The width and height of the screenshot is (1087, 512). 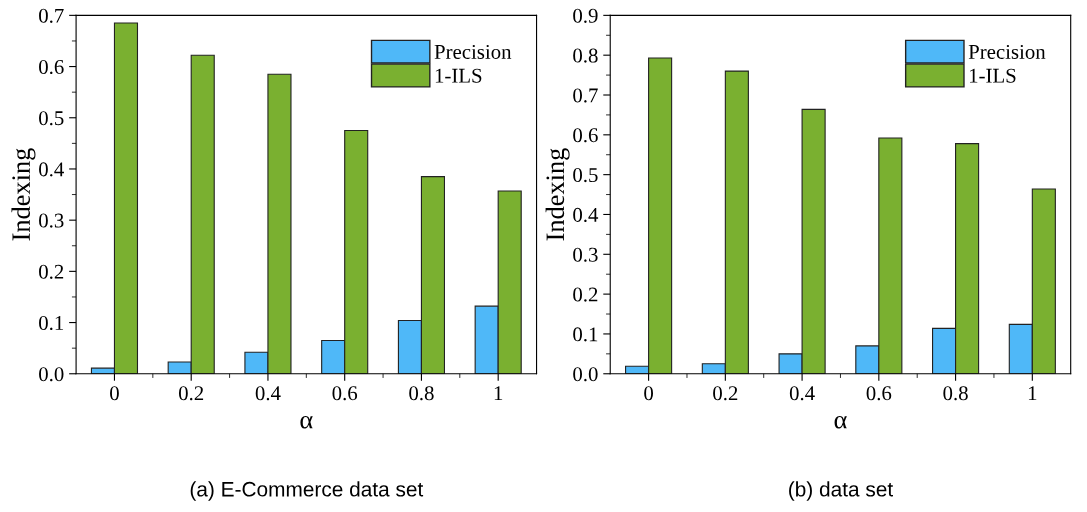 I want to click on y-tick-label: 0.9, so click(x=585, y=15).